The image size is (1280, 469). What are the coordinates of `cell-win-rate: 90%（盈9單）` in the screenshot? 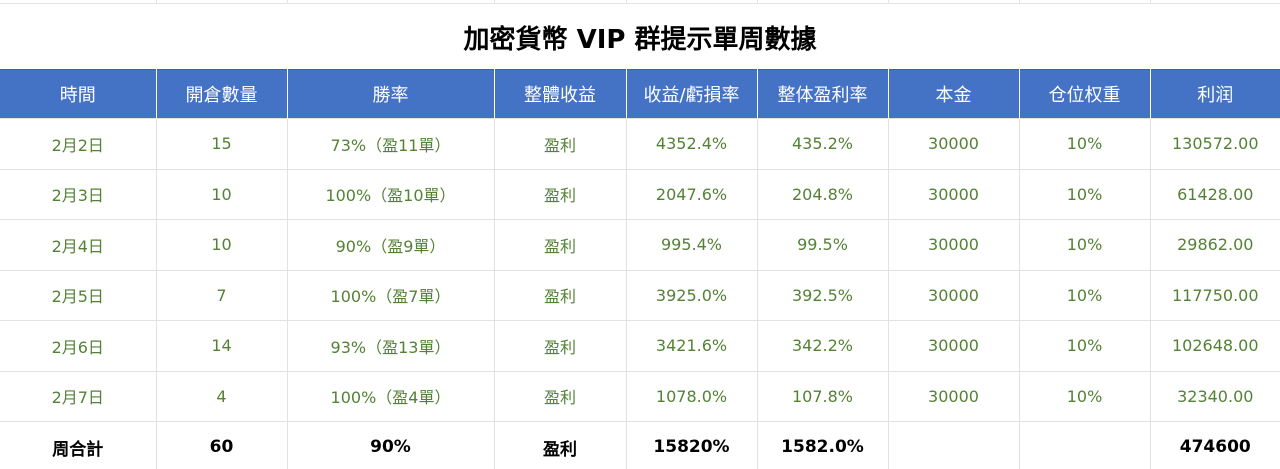 It's located at (390, 245).